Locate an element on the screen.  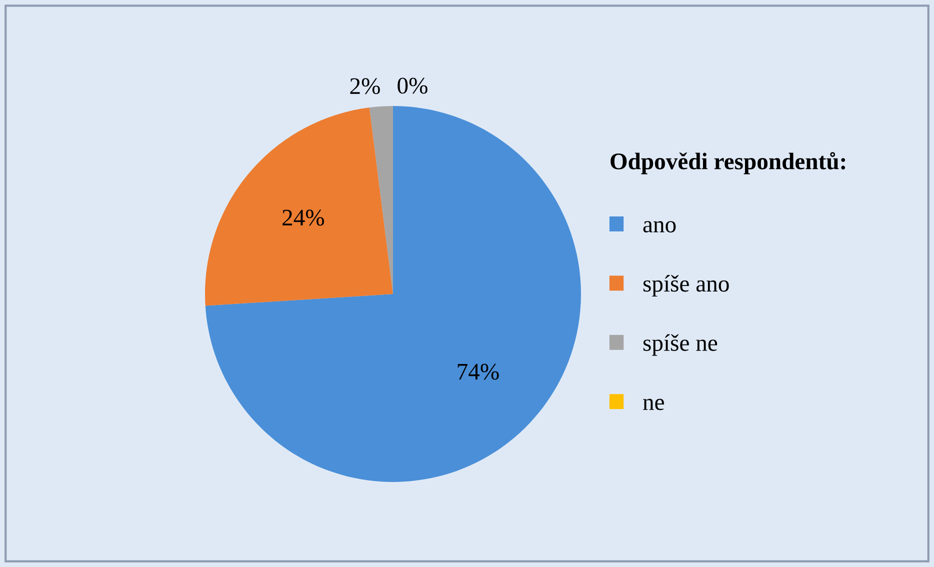
data-label: 2% is located at coordinates (365, 86).